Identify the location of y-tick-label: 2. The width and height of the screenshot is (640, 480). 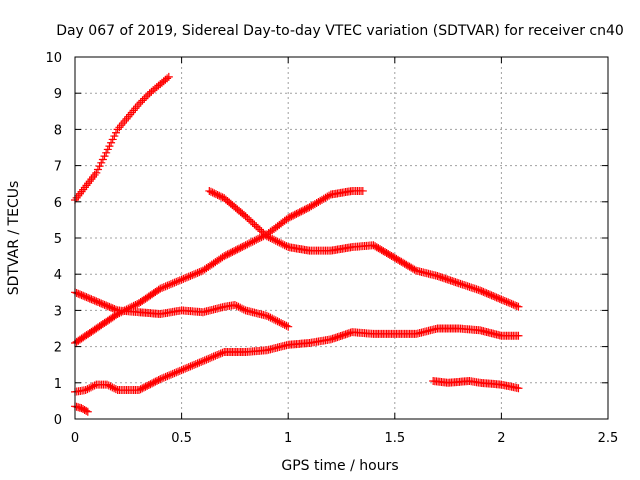
(58, 348).